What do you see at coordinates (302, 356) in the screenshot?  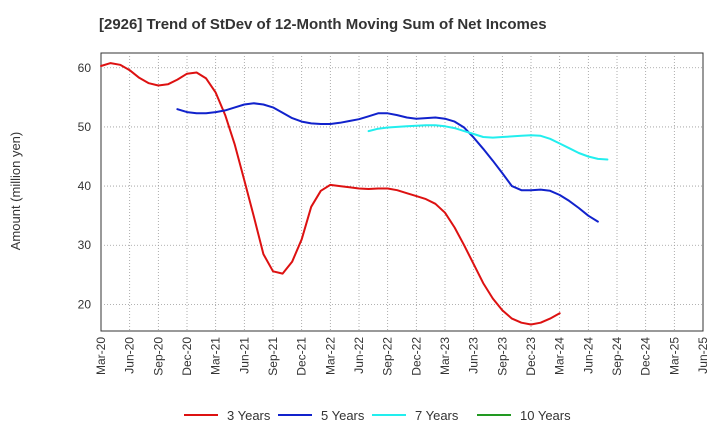 I see `x-tick-label: Dec-21` at bounding box center [302, 356].